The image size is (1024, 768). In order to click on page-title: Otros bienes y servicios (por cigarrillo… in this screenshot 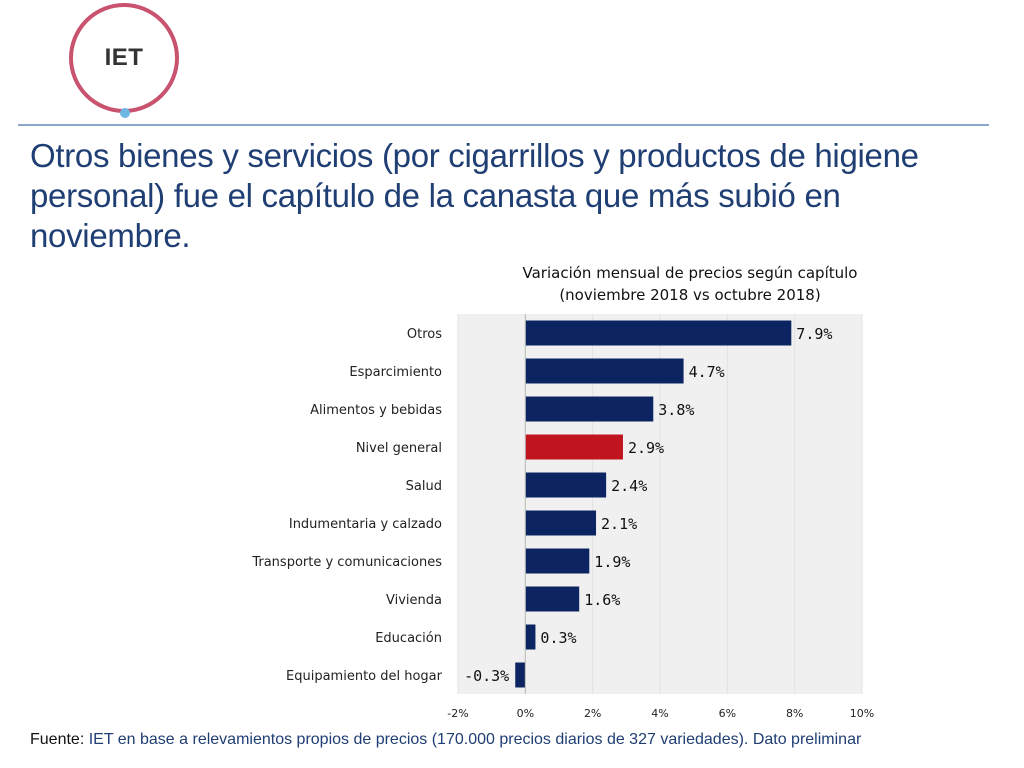, I will do `click(474, 195)`.